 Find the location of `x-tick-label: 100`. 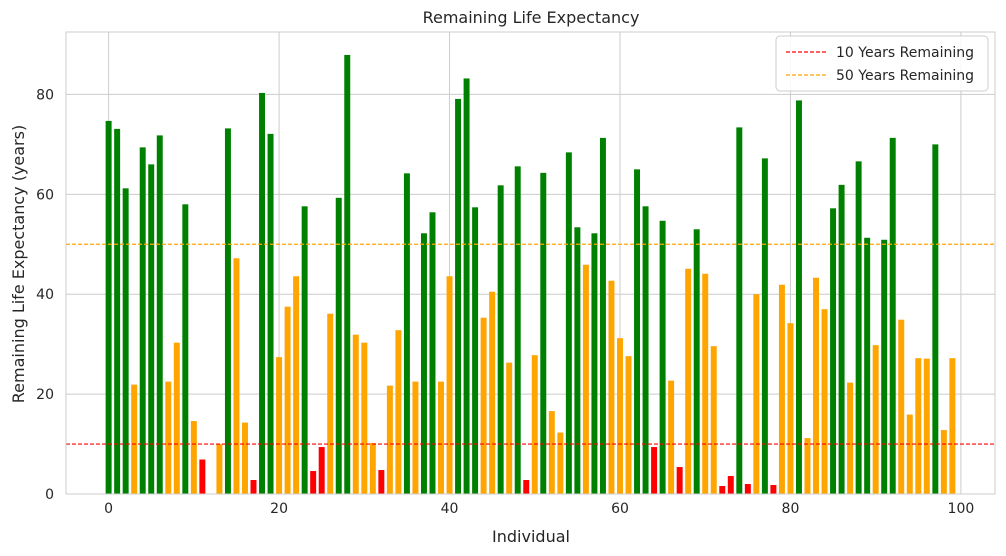

x-tick-label: 100 is located at coordinates (961, 509).